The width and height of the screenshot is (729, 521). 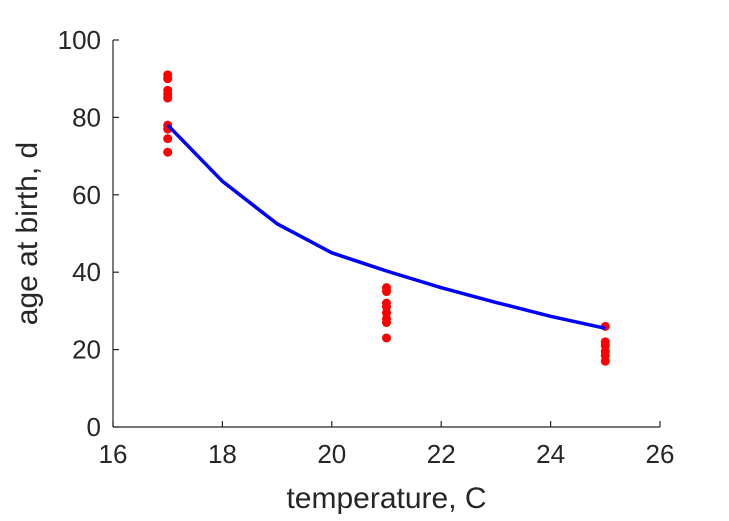 I want to click on x-axis-label: temperature, C, so click(x=386, y=498).